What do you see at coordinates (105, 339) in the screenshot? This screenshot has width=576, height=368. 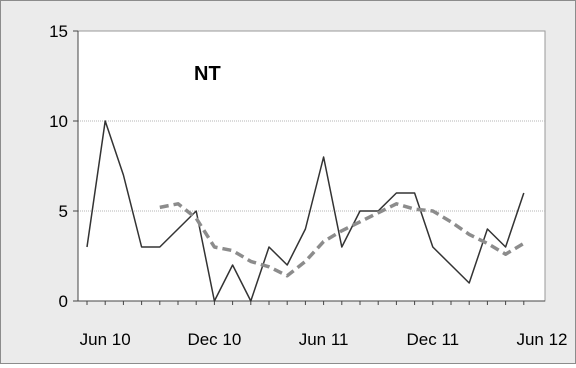 I see `x-tick-label: Jun 10` at bounding box center [105, 339].